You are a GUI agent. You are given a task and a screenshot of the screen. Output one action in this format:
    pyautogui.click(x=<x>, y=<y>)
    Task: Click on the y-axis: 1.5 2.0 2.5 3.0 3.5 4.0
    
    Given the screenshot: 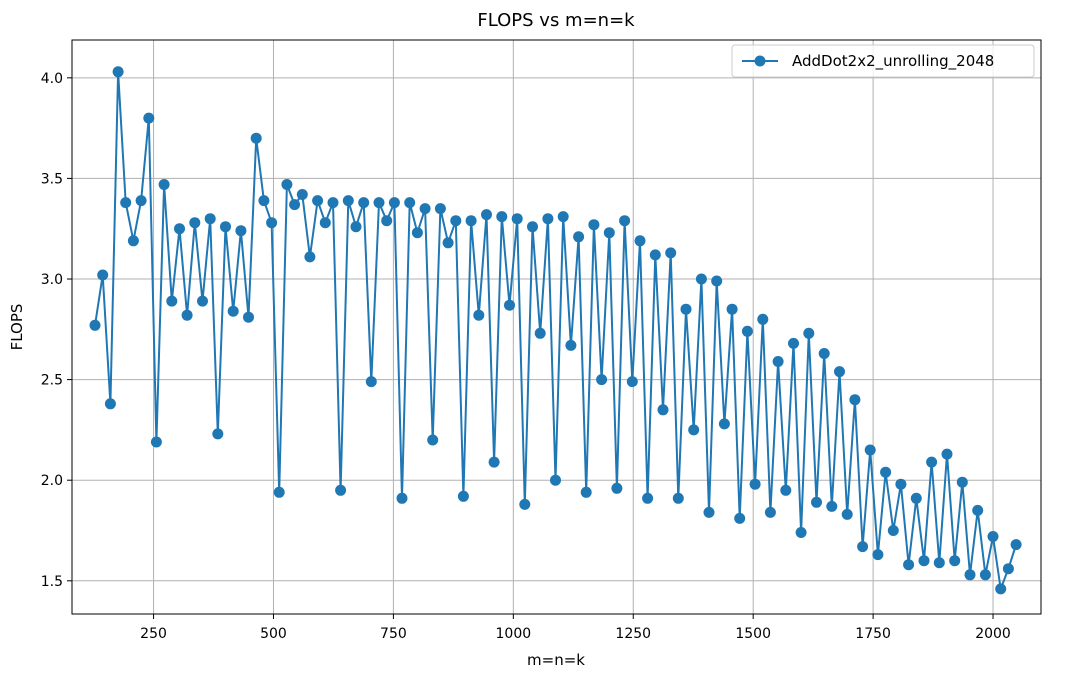 What is the action you would take?
    pyautogui.click(x=56, y=330)
    